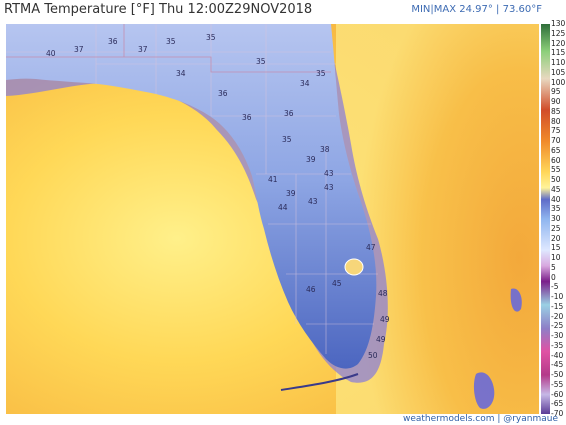 The width and height of the screenshot is (566, 425). Describe the element at coordinates (558, 43) in the screenshot. I see `scale-tick-label: 120` at that location.